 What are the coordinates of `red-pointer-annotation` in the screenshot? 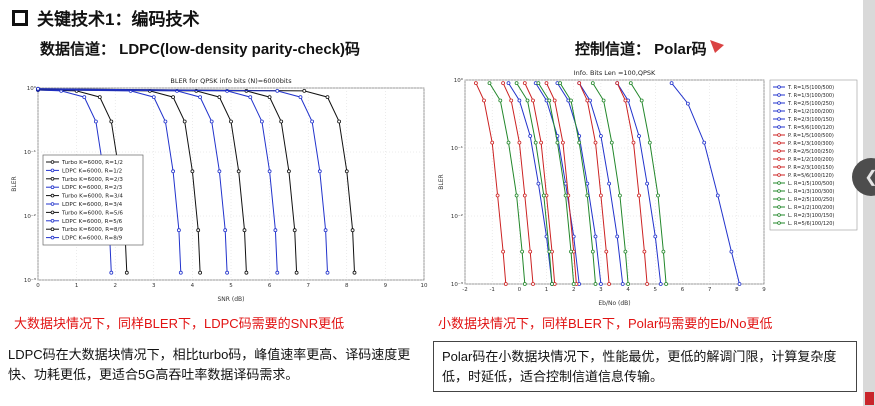 It's located at (721, 49).